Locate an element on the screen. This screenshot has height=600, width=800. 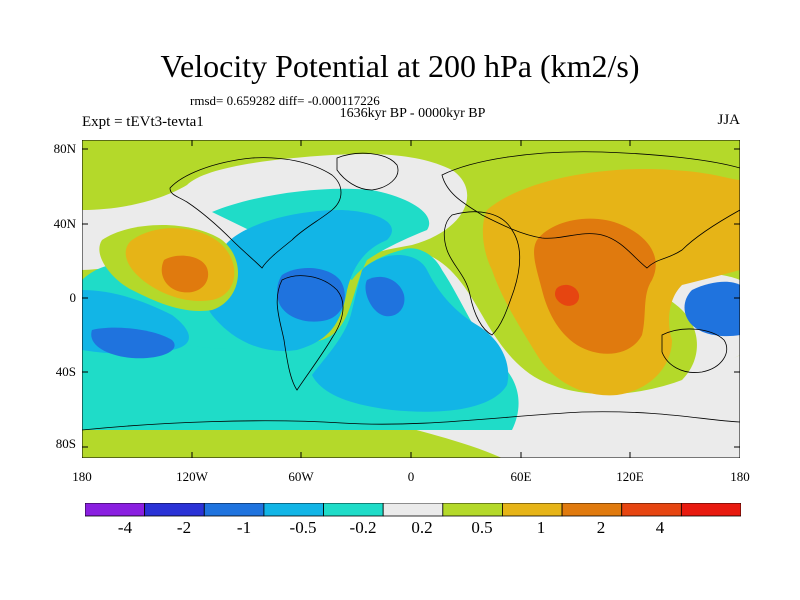
colorbar-label: -1 is located at coordinates (244, 527).